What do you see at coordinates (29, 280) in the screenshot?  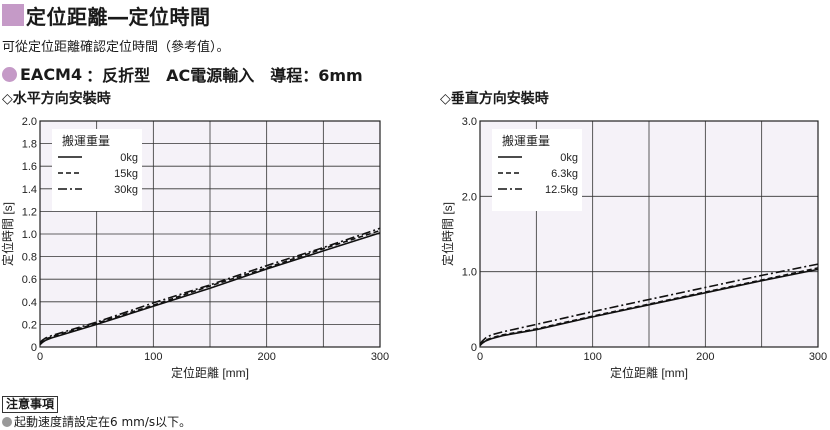 I see `y-tick-label: 0.6` at bounding box center [29, 280].